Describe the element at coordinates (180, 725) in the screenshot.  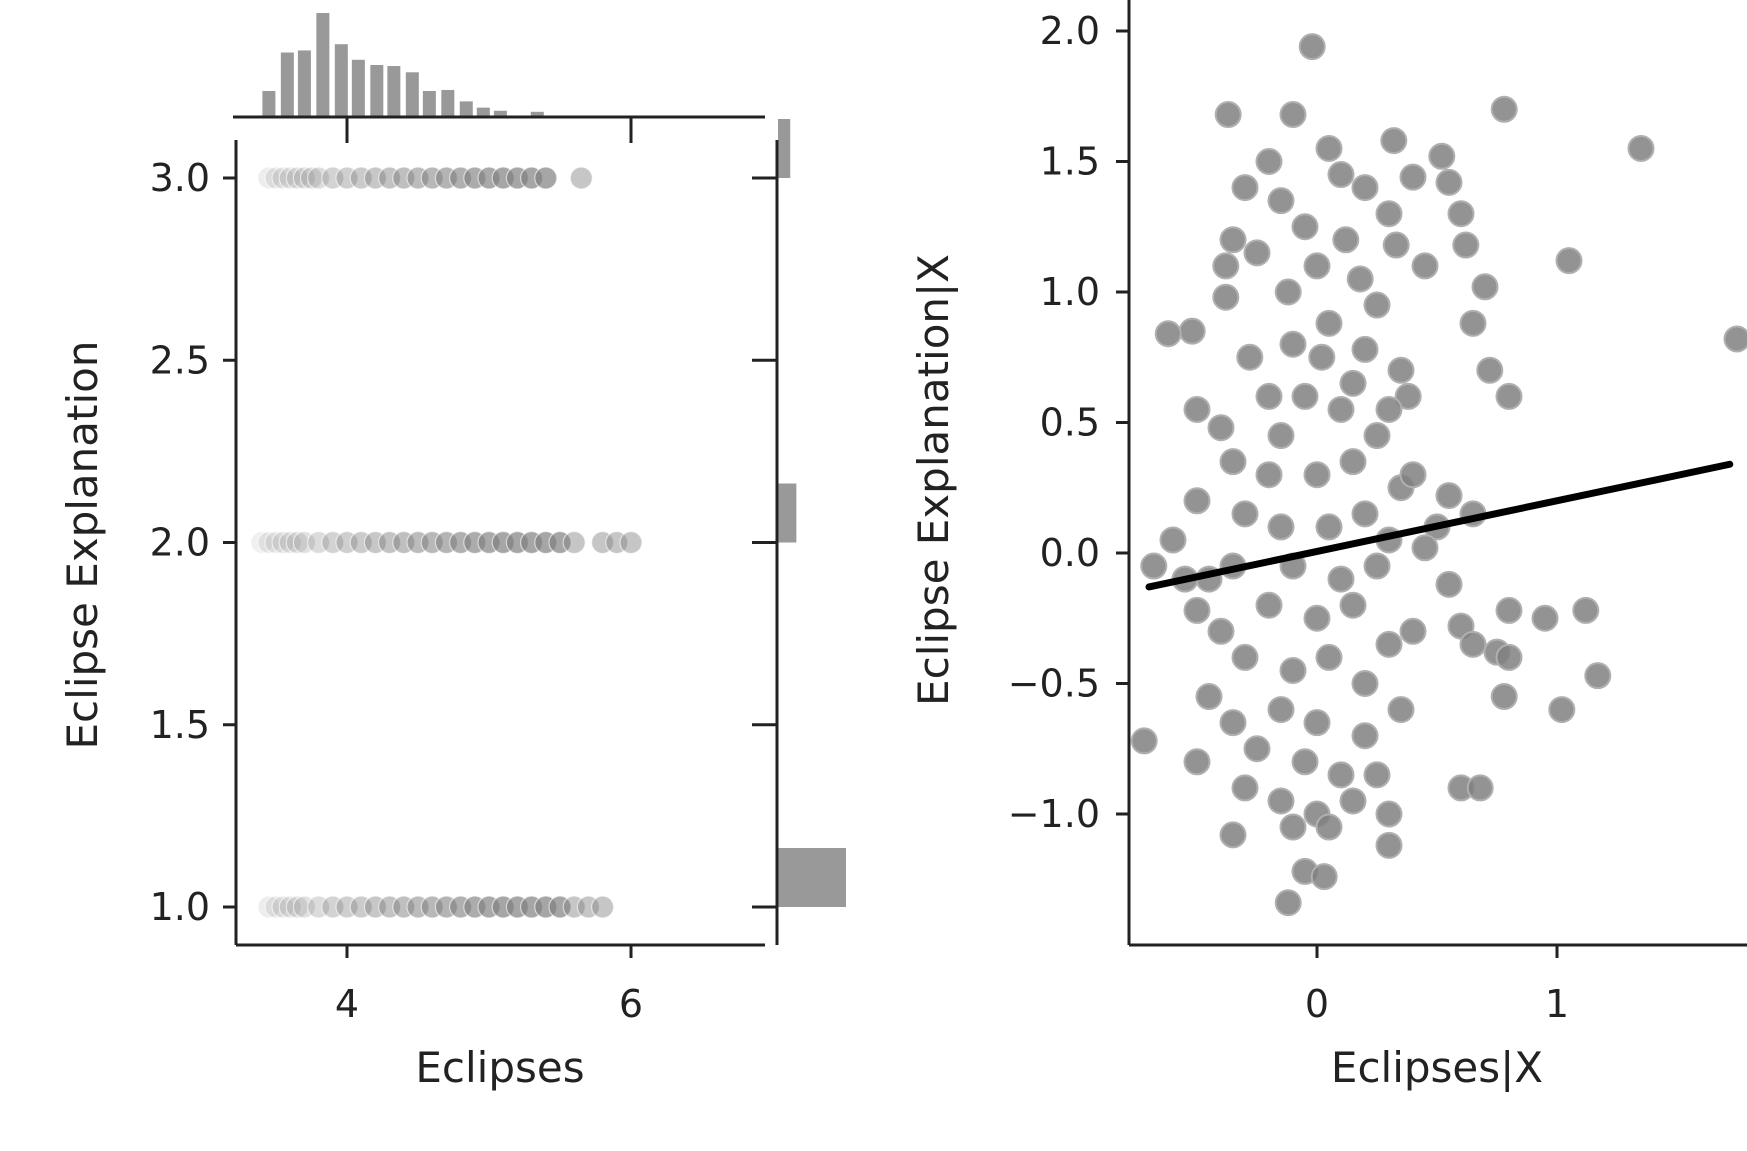
I see `joint-y-tick-label: 1.5` at that location.